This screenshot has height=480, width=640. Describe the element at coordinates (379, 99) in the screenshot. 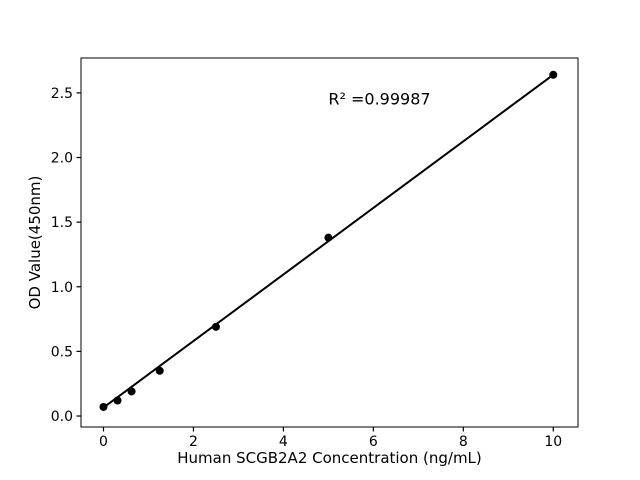

I see `r-squared-annotation: R² =0.99987` at that location.